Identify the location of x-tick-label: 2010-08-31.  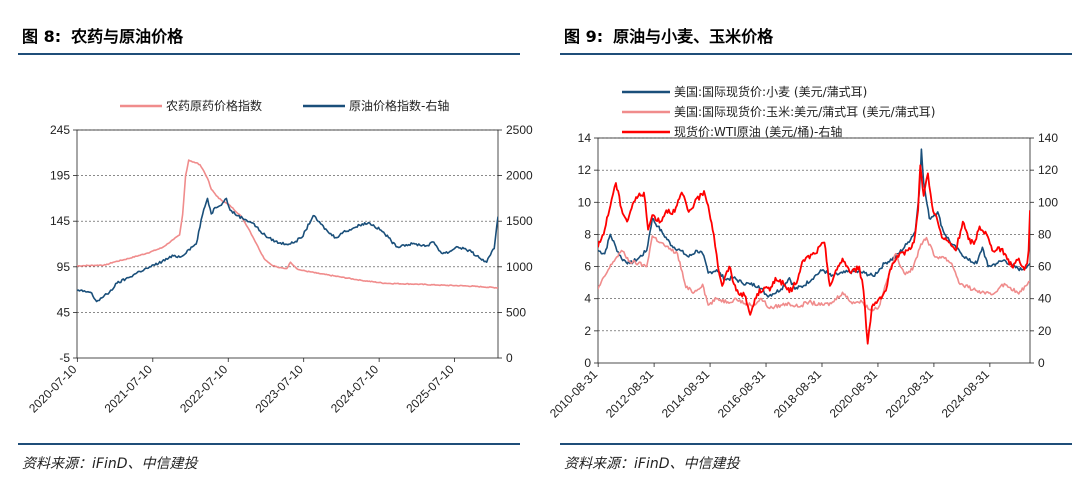
(574, 394).